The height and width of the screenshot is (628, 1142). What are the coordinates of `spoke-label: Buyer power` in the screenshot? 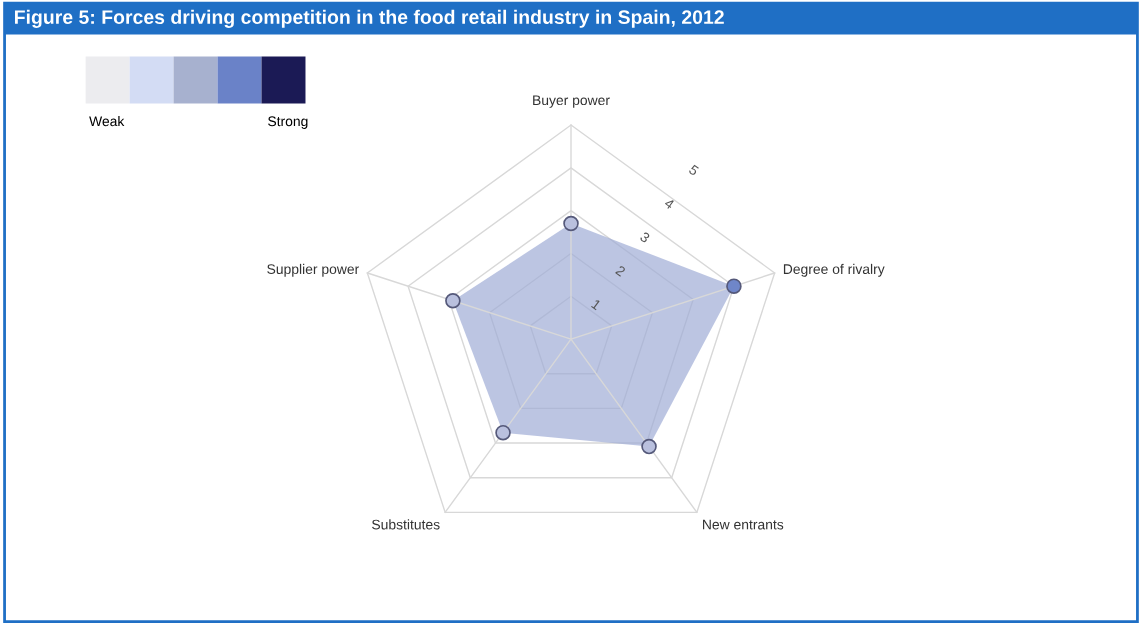 It's located at (571, 101).